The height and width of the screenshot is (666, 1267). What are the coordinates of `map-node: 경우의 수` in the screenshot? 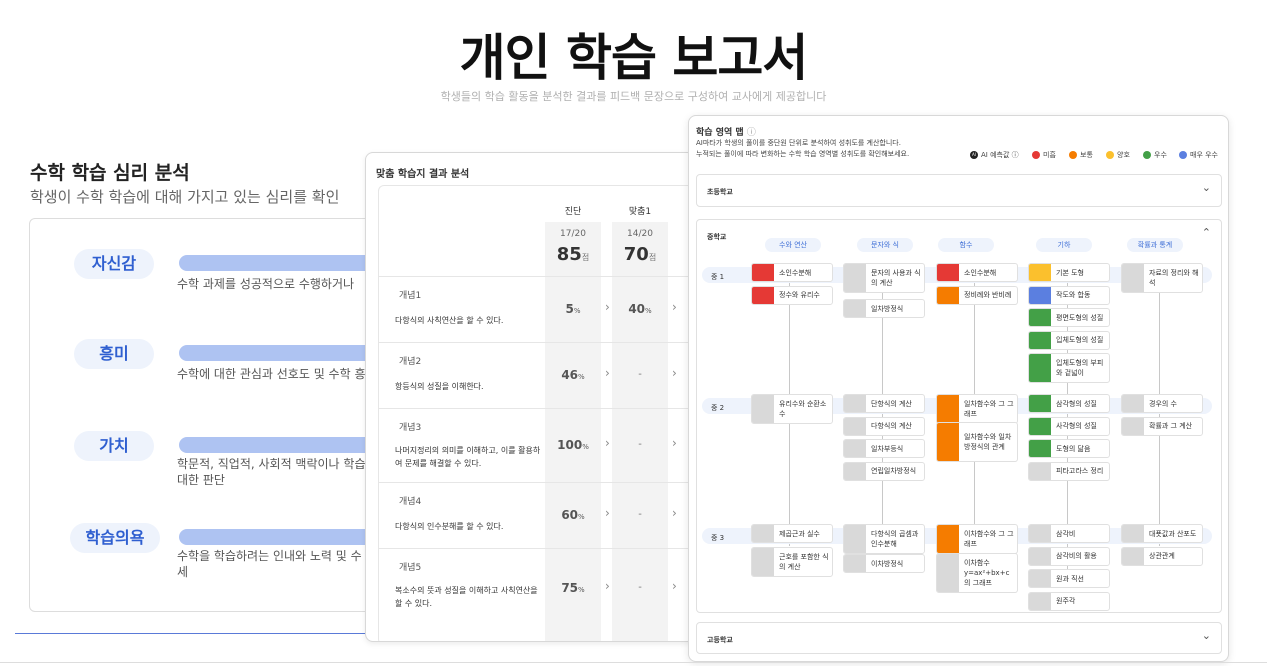 It's located at (1162, 403).